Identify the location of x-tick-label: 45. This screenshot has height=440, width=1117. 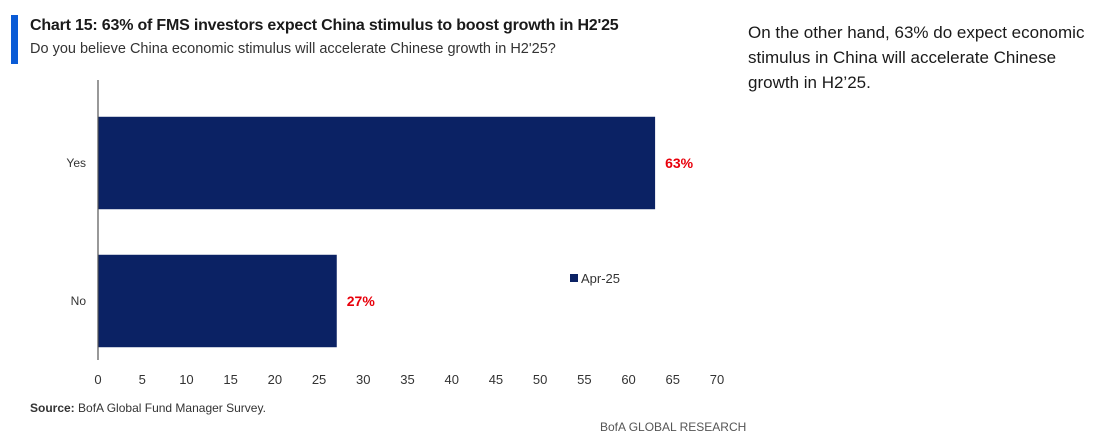
(496, 379).